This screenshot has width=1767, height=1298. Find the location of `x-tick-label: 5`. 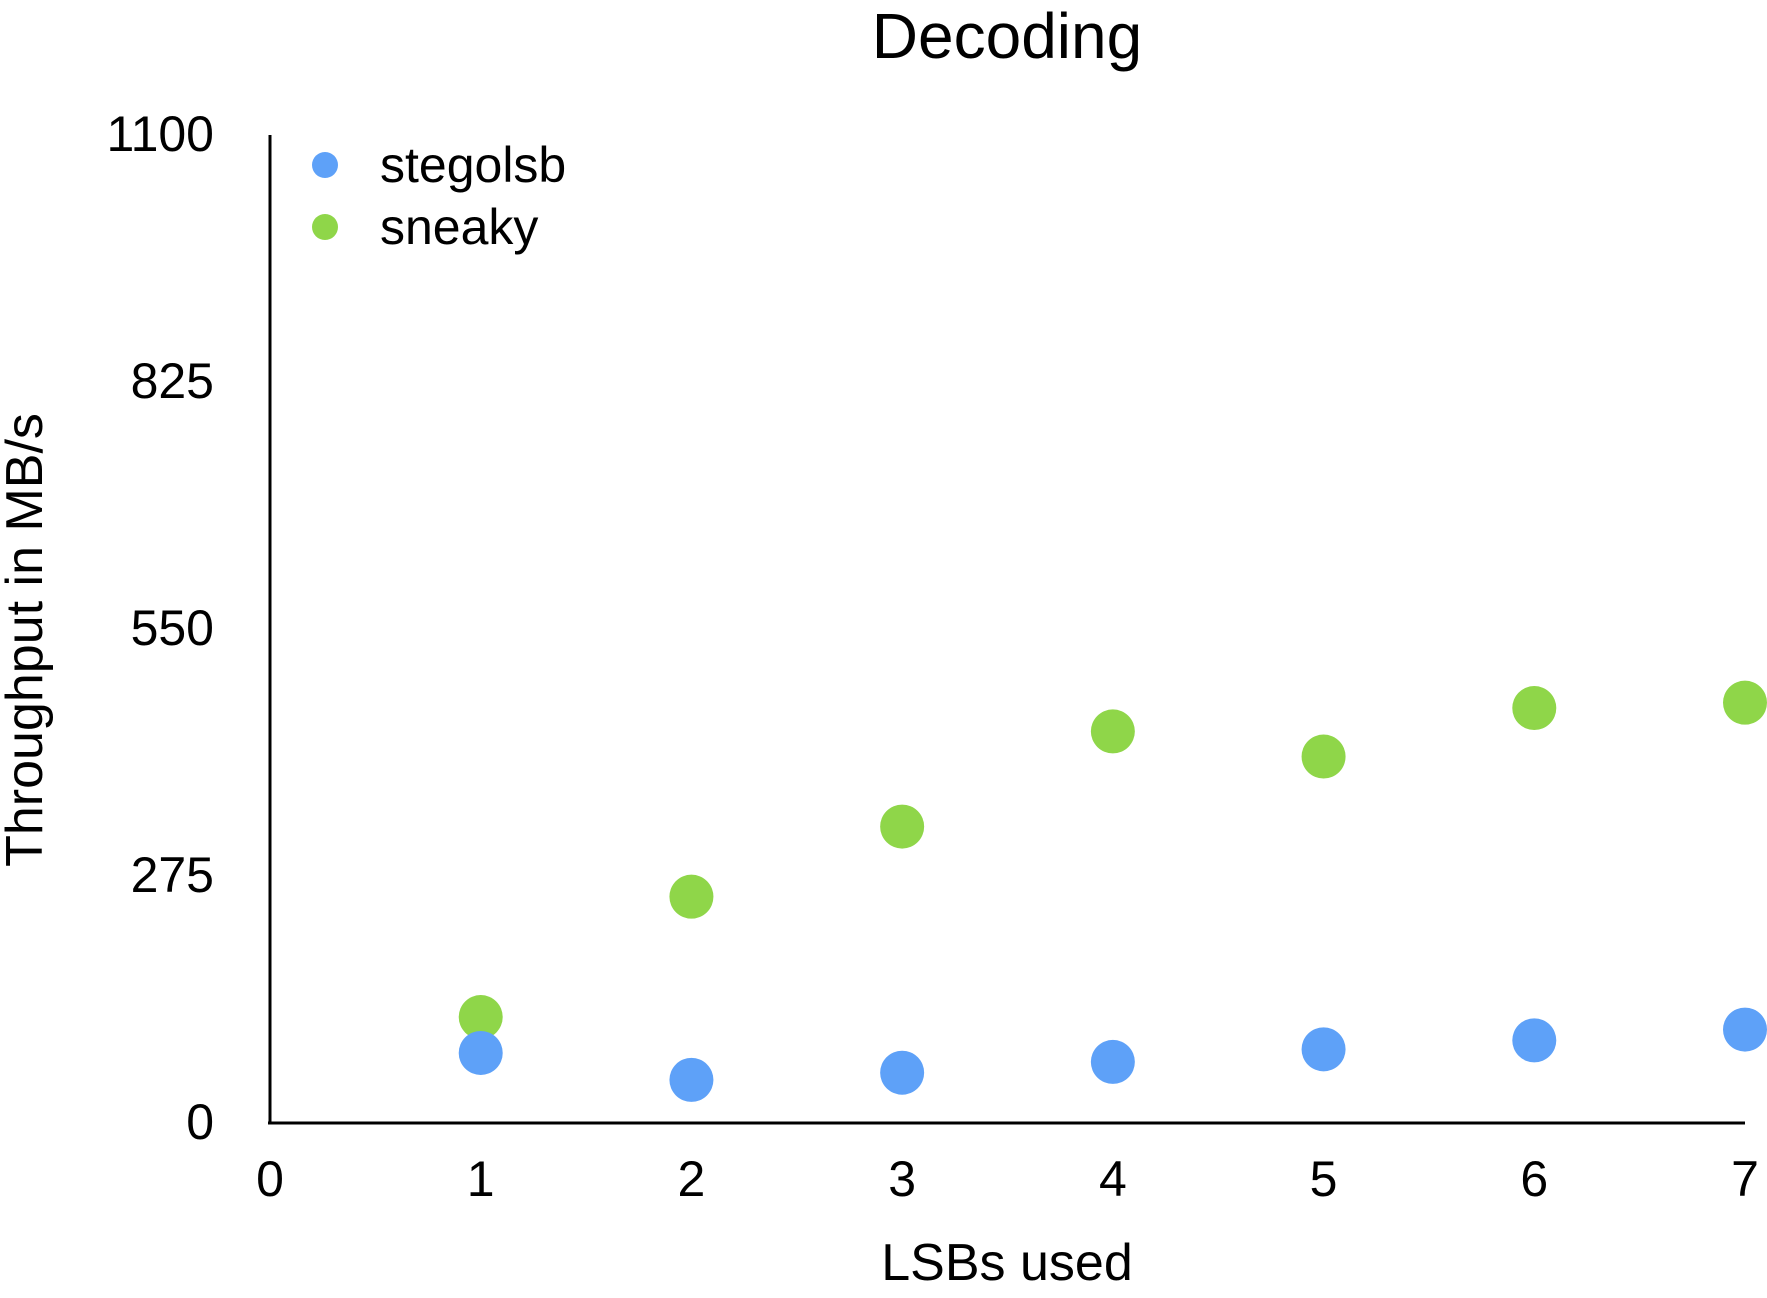

x-tick-label: 5 is located at coordinates (1324, 1179).